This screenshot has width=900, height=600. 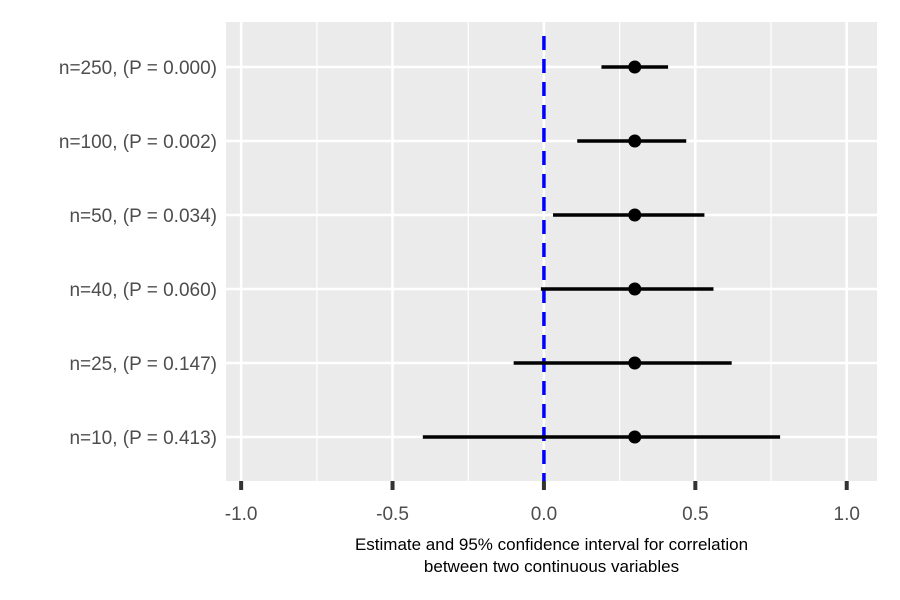 What do you see at coordinates (143, 216) in the screenshot?
I see `y-tick-label: n=50, (P = 0.034)` at bounding box center [143, 216].